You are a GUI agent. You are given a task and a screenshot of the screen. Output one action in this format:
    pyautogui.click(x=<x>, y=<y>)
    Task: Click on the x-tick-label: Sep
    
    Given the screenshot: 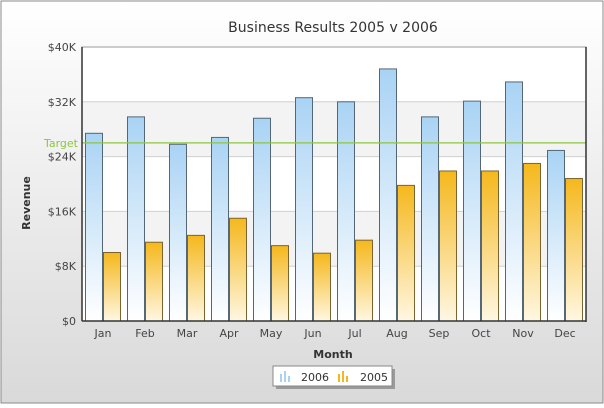 What is the action you would take?
    pyautogui.click(x=439, y=333)
    